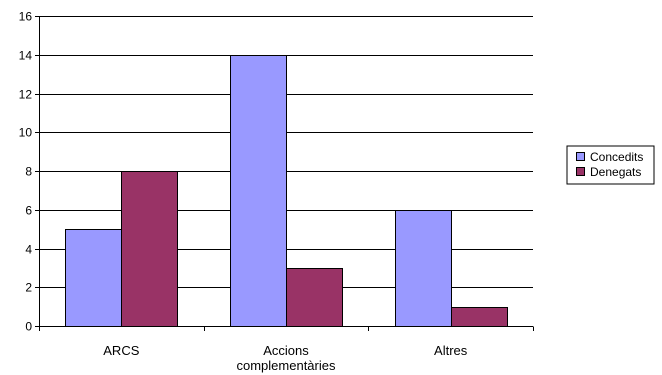 The width and height of the screenshot is (662, 375). I want to click on category-label: Accions, so click(286, 350).